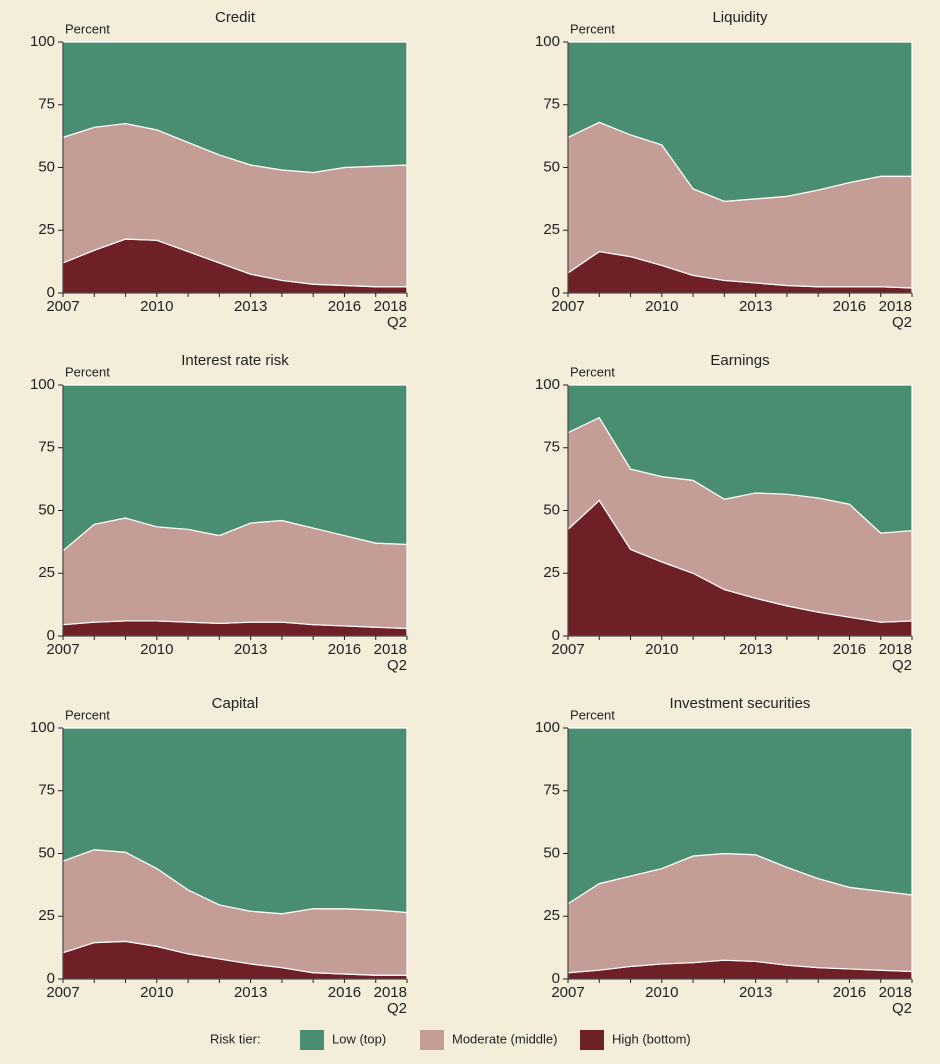  What do you see at coordinates (505, 1038) in the screenshot?
I see `legend-label: Moderate (middle)` at bounding box center [505, 1038].